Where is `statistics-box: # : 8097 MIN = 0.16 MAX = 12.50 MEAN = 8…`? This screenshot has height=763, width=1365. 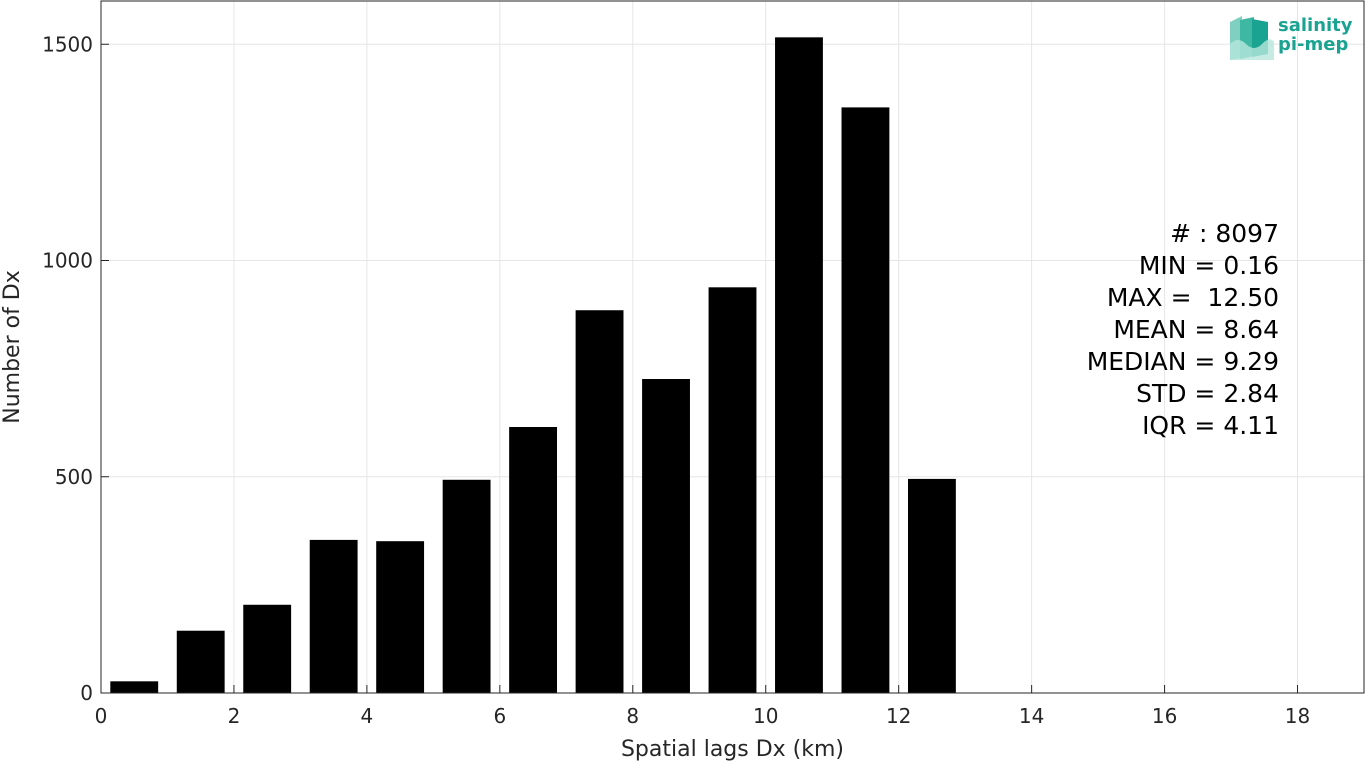 statistics-box: # : 8097 MIN = 0.16 MAX = 12.50 MEAN = 8… is located at coordinates (1183, 330).